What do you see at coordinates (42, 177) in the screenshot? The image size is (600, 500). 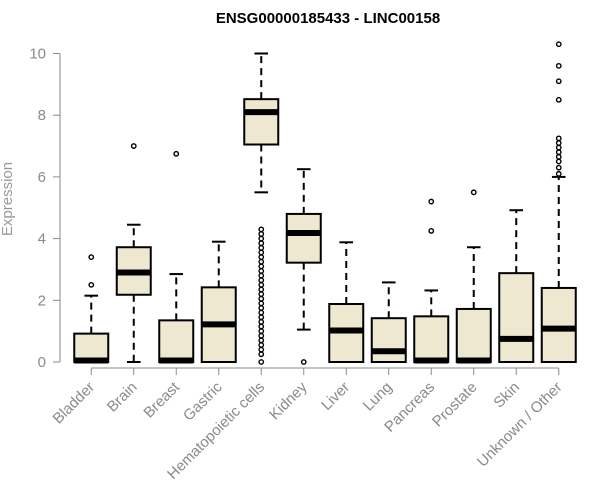 I see `y-tick-label: 6` at bounding box center [42, 177].